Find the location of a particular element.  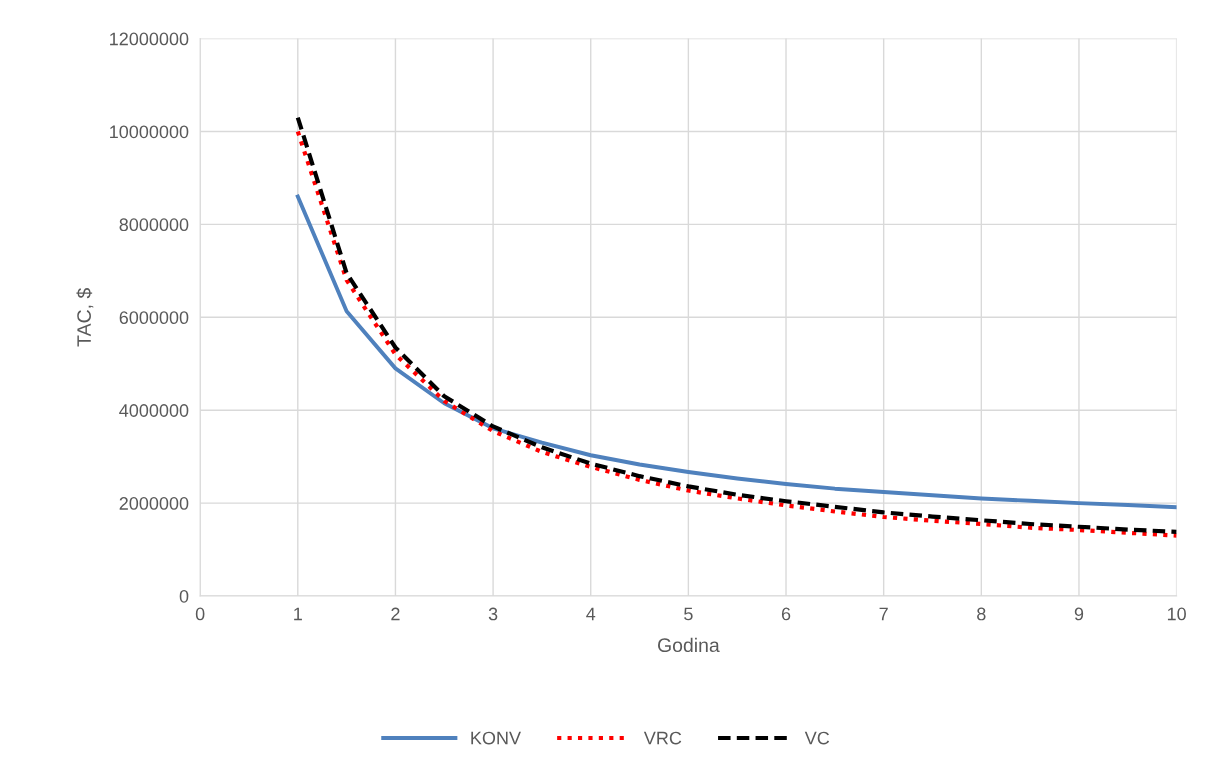

y-tick-label: 10000000 is located at coordinates (149, 132).